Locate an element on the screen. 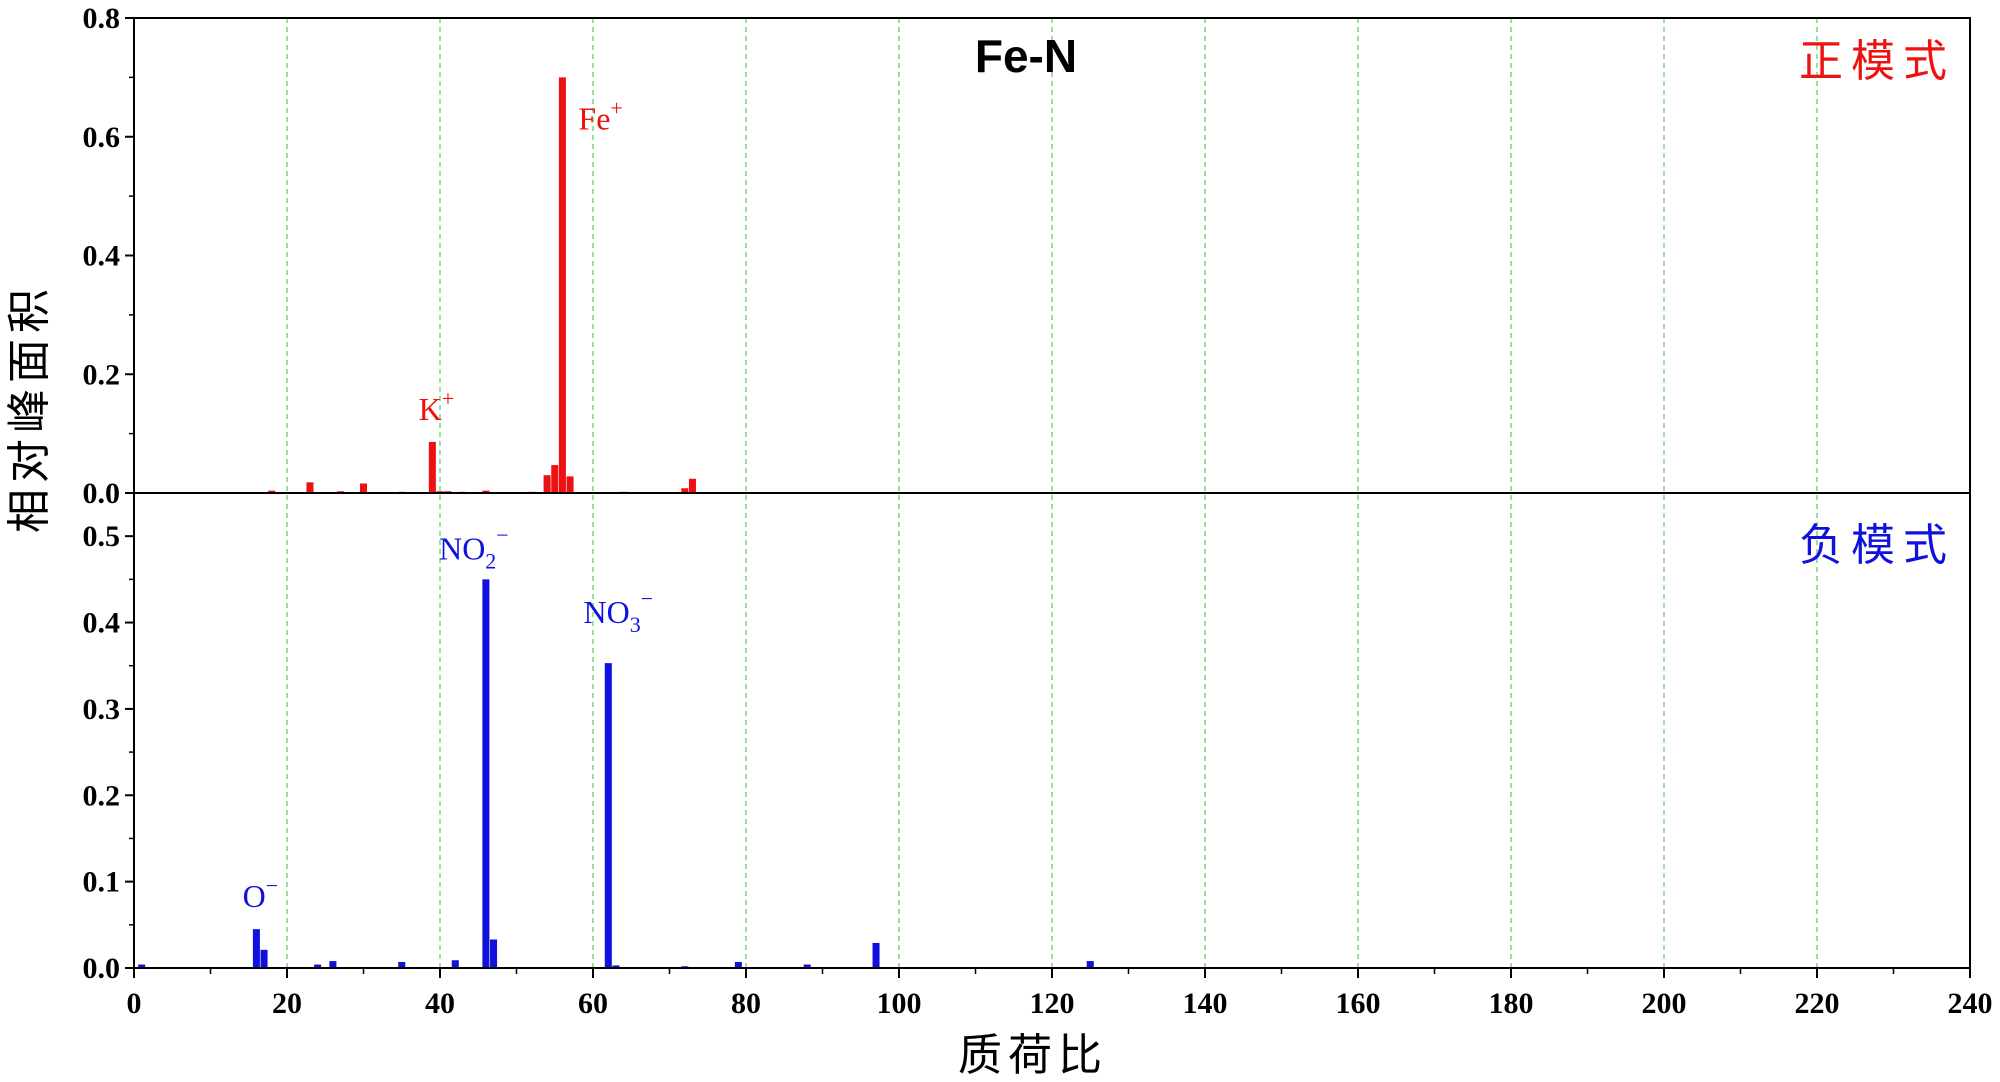  x-tick-label: 40 is located at coordinates (440, 1003).